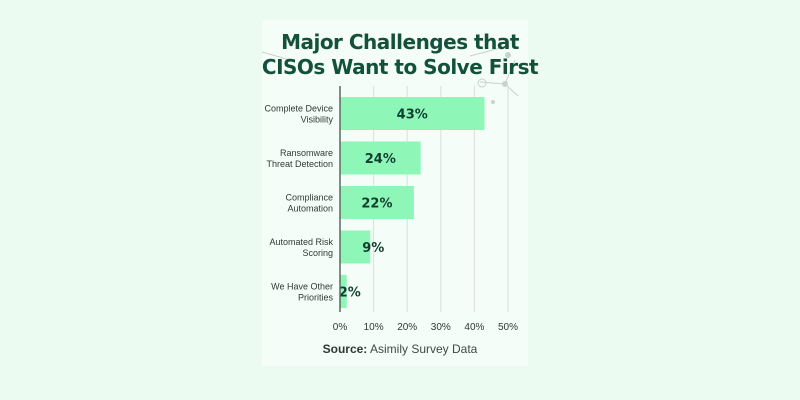  I want to click on source-label: Source:, so click(345, 349).